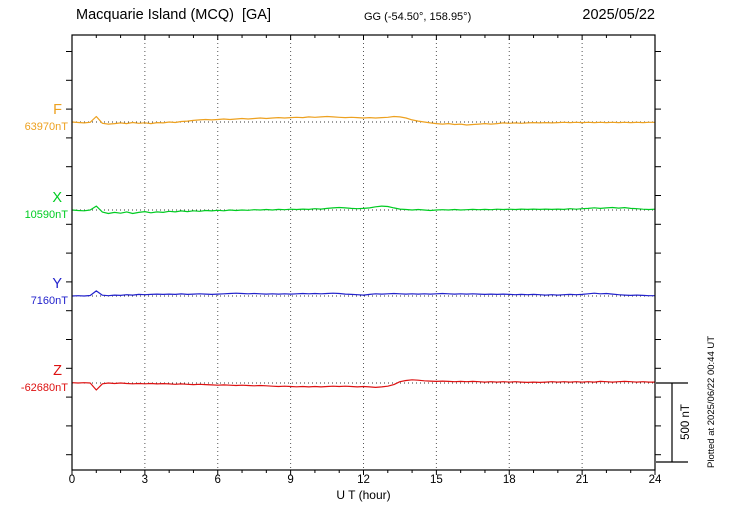 The width and height of the screenshot is (730, 520). Describe the element at coordinates (218, 480) in the screenshot. I see `x-tick-label: 6` at that location.